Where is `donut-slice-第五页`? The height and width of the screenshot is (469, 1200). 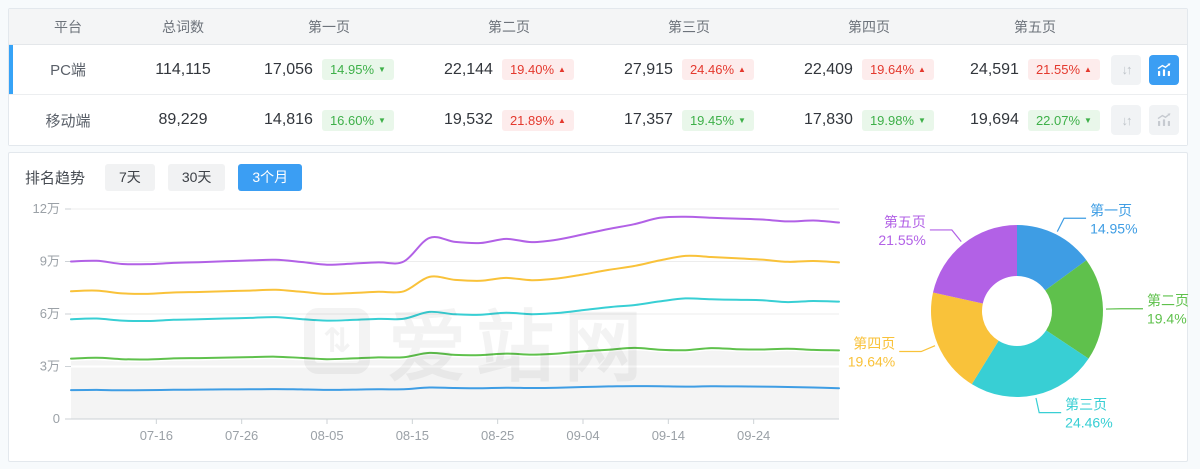 donut-slice-第五页 is located at coordinates (975, 264).